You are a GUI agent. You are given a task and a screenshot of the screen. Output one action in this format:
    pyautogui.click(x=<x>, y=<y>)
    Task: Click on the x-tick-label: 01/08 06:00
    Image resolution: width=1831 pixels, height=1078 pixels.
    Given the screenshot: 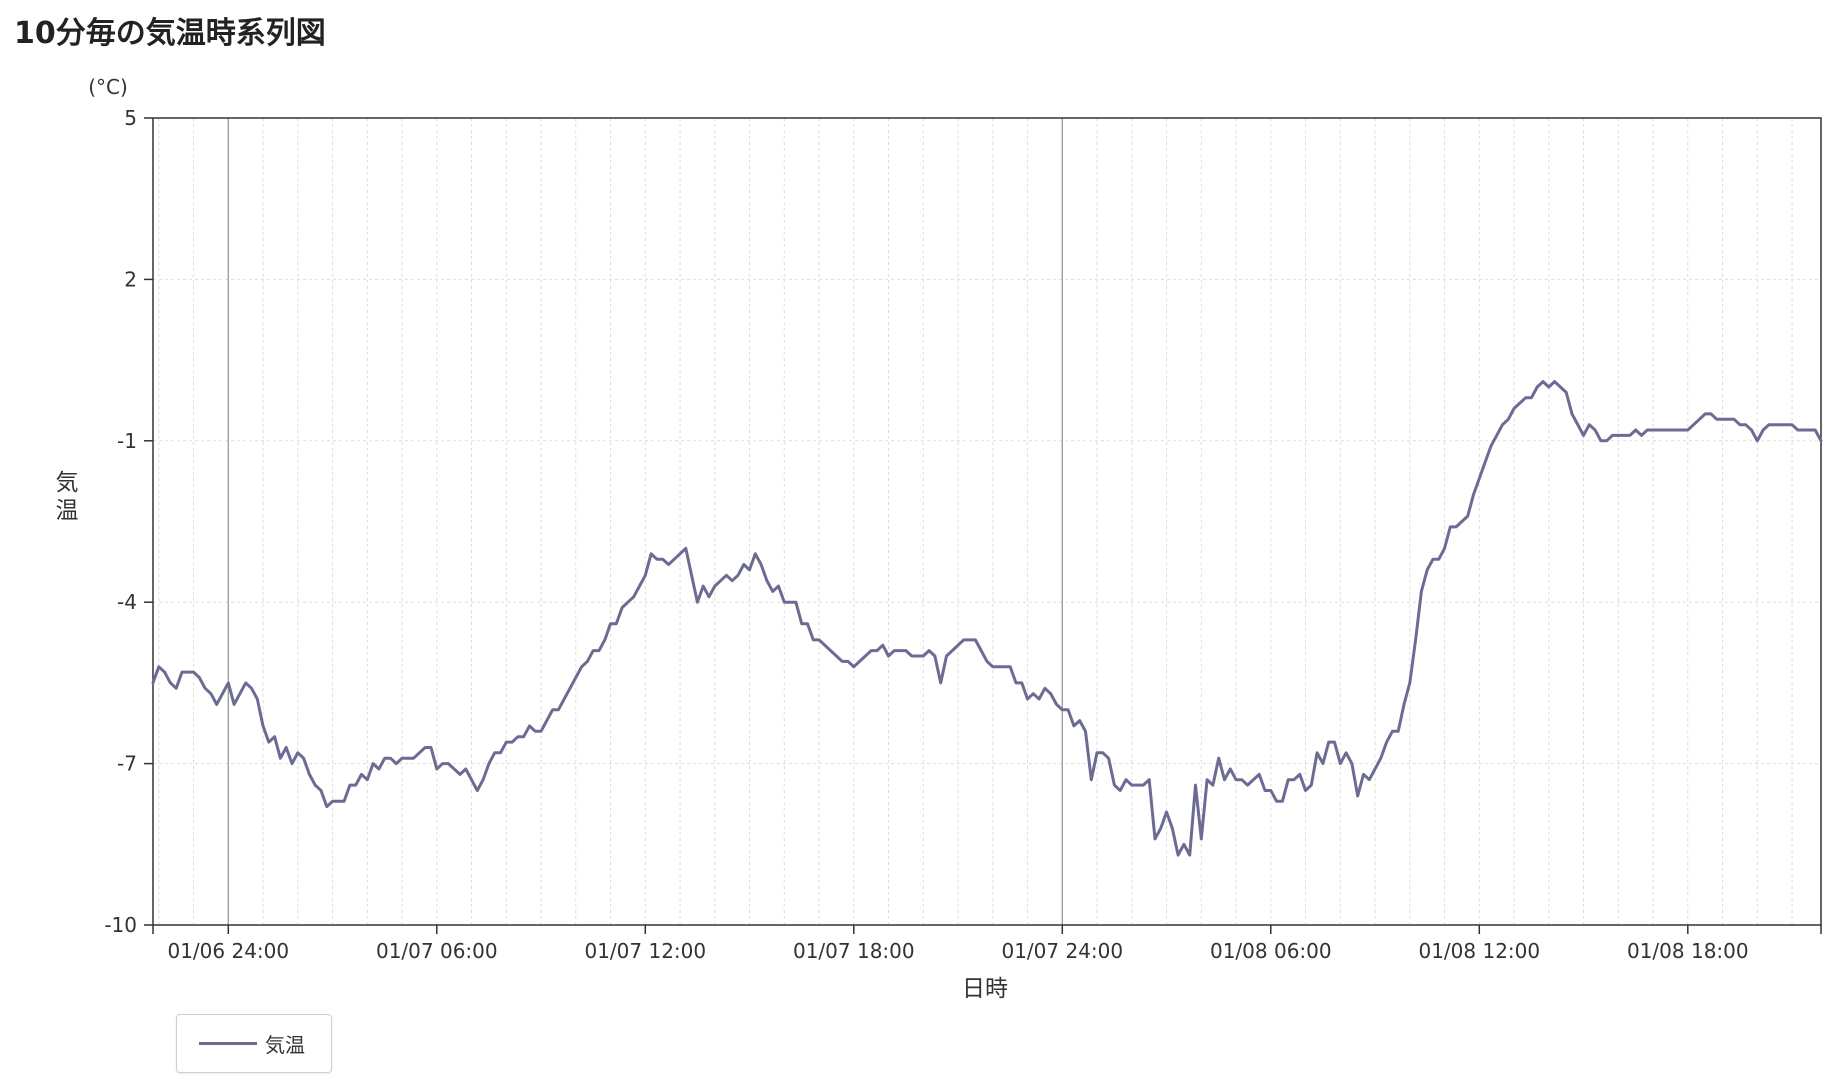 What is the action you would take?
    pyautogui.click(x=1271, y=951)
    